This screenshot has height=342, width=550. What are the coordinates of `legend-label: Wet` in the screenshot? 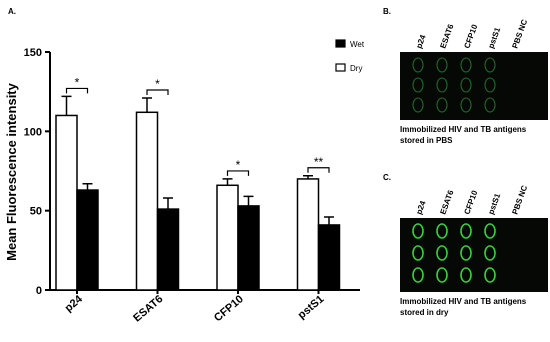 It's located at (357, 44).